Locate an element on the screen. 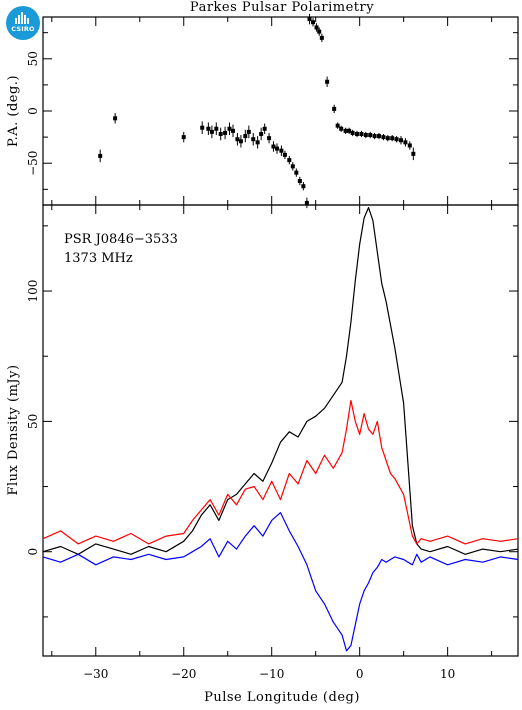 The height and width of the screenshot is (710, 522). flux-x-tick-label: −30 is located at coordinates (95, 674).